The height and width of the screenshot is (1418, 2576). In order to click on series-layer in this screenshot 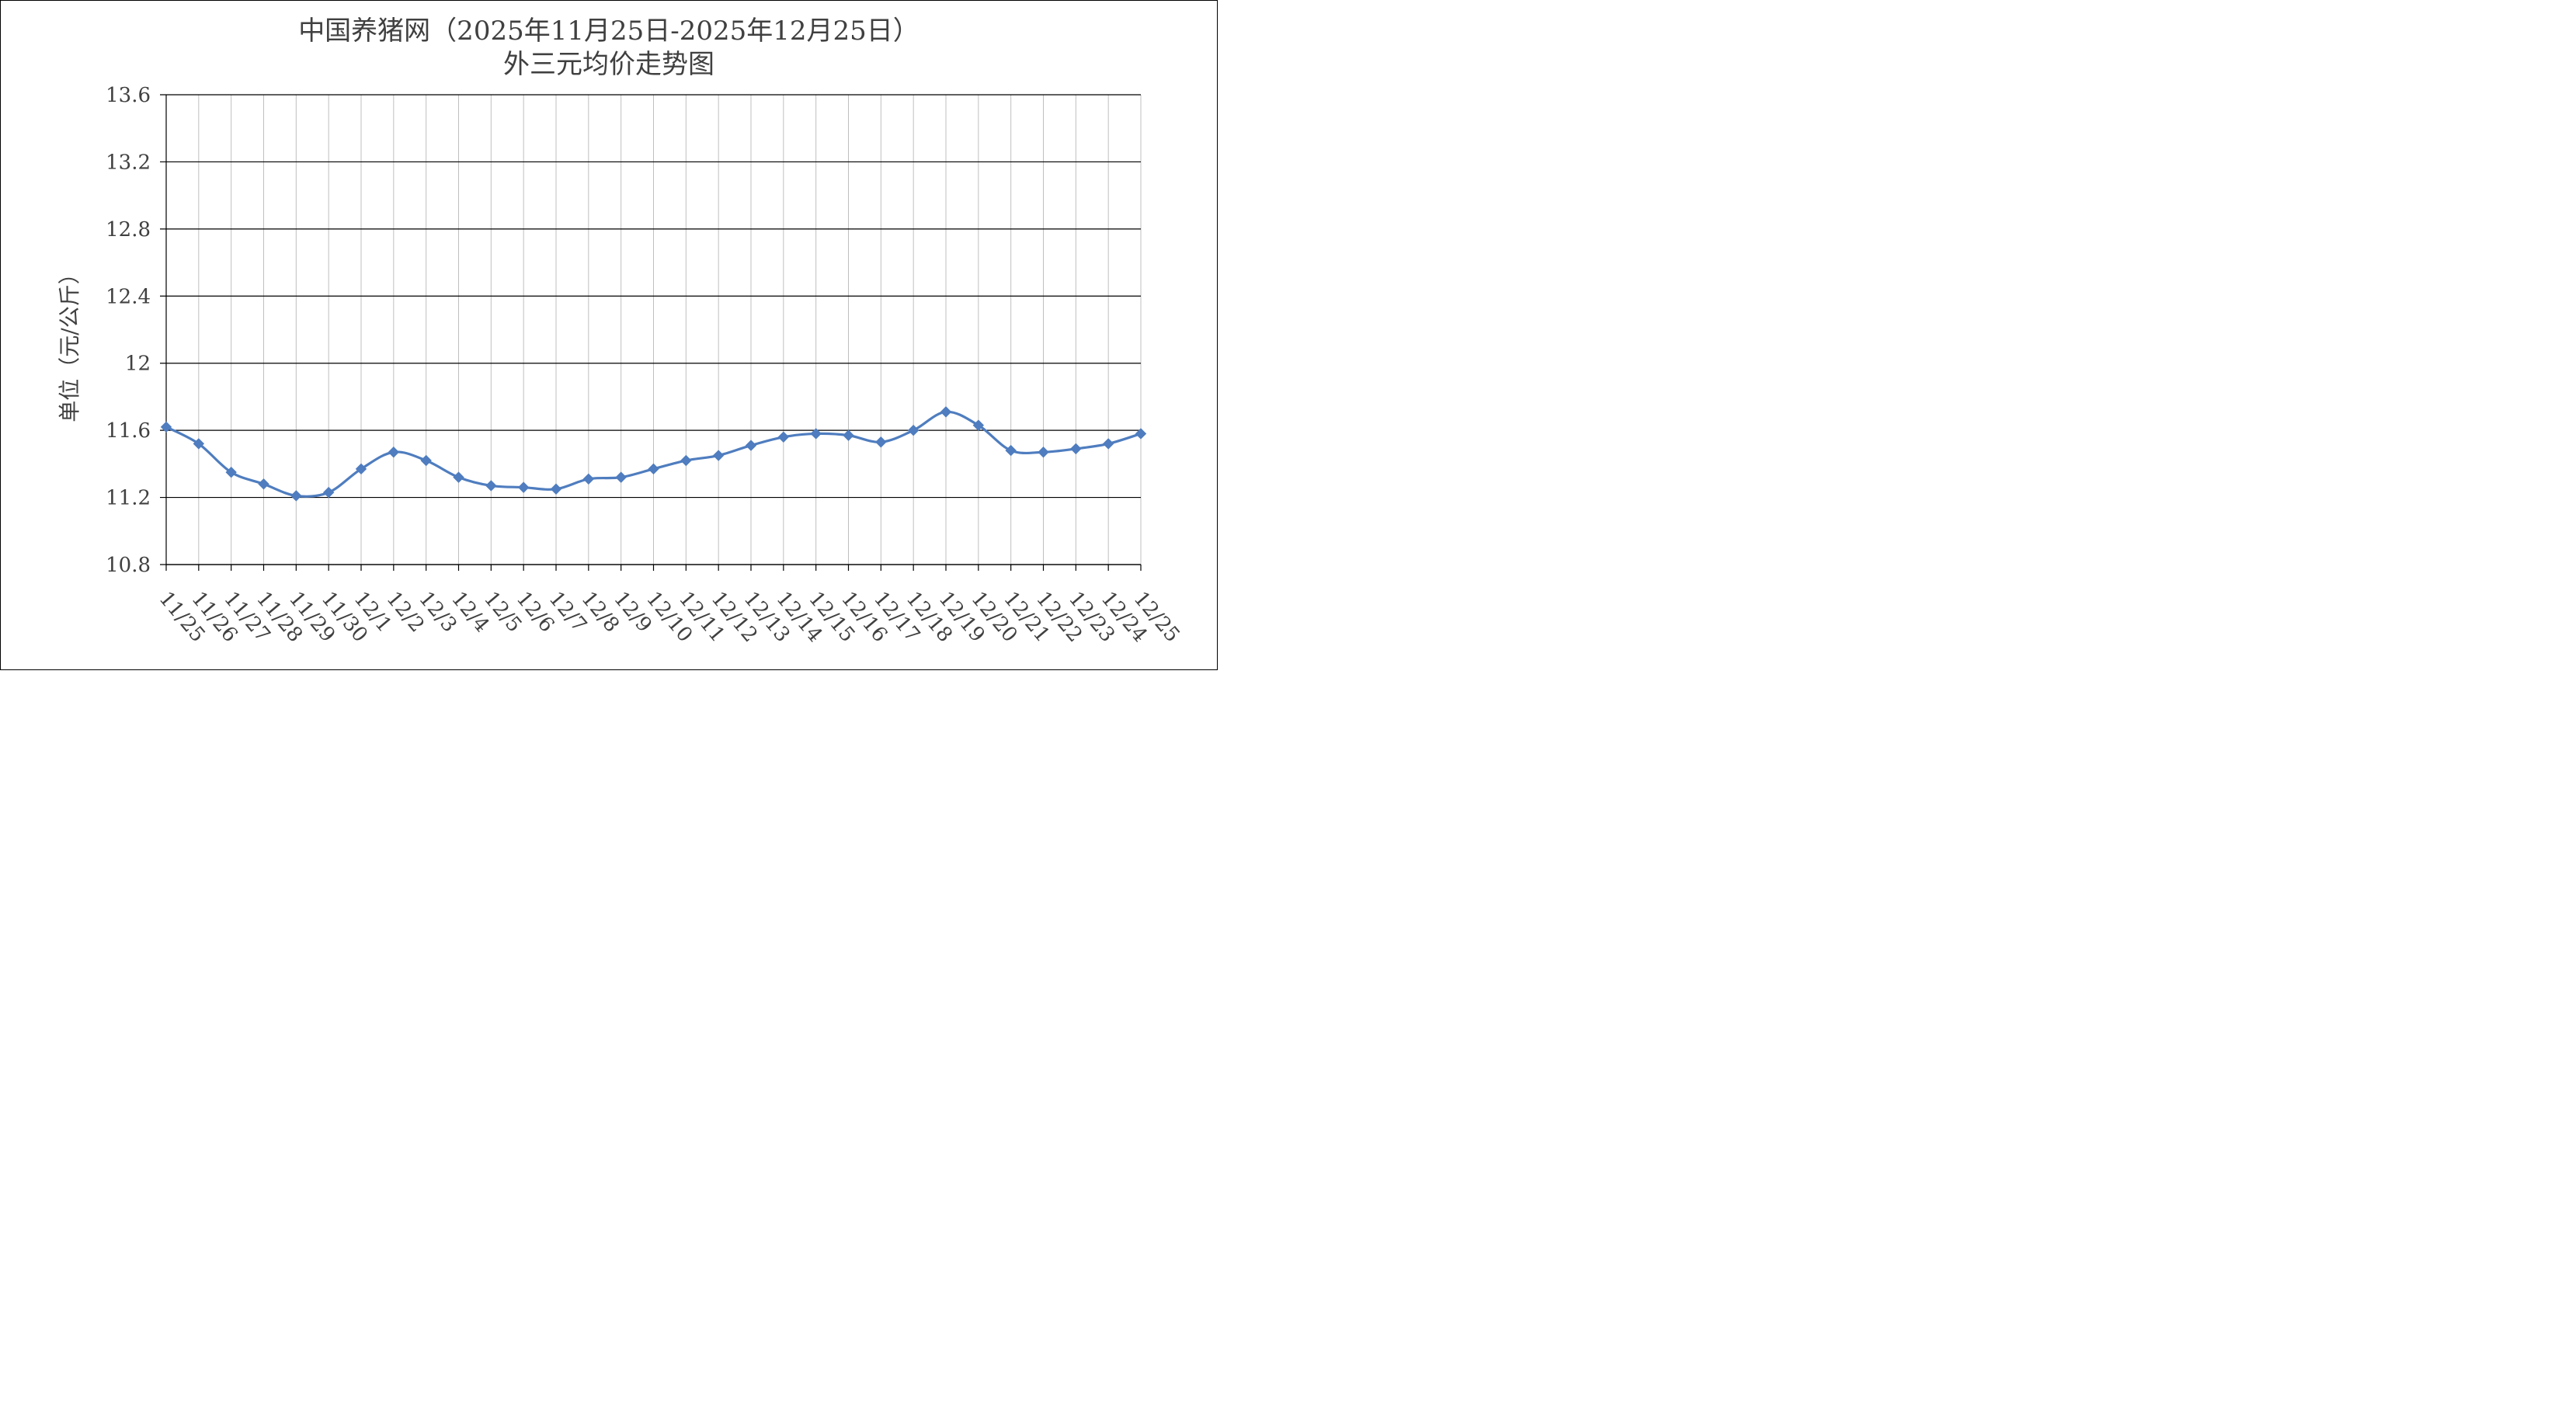, I will do `click(653, 454)`.